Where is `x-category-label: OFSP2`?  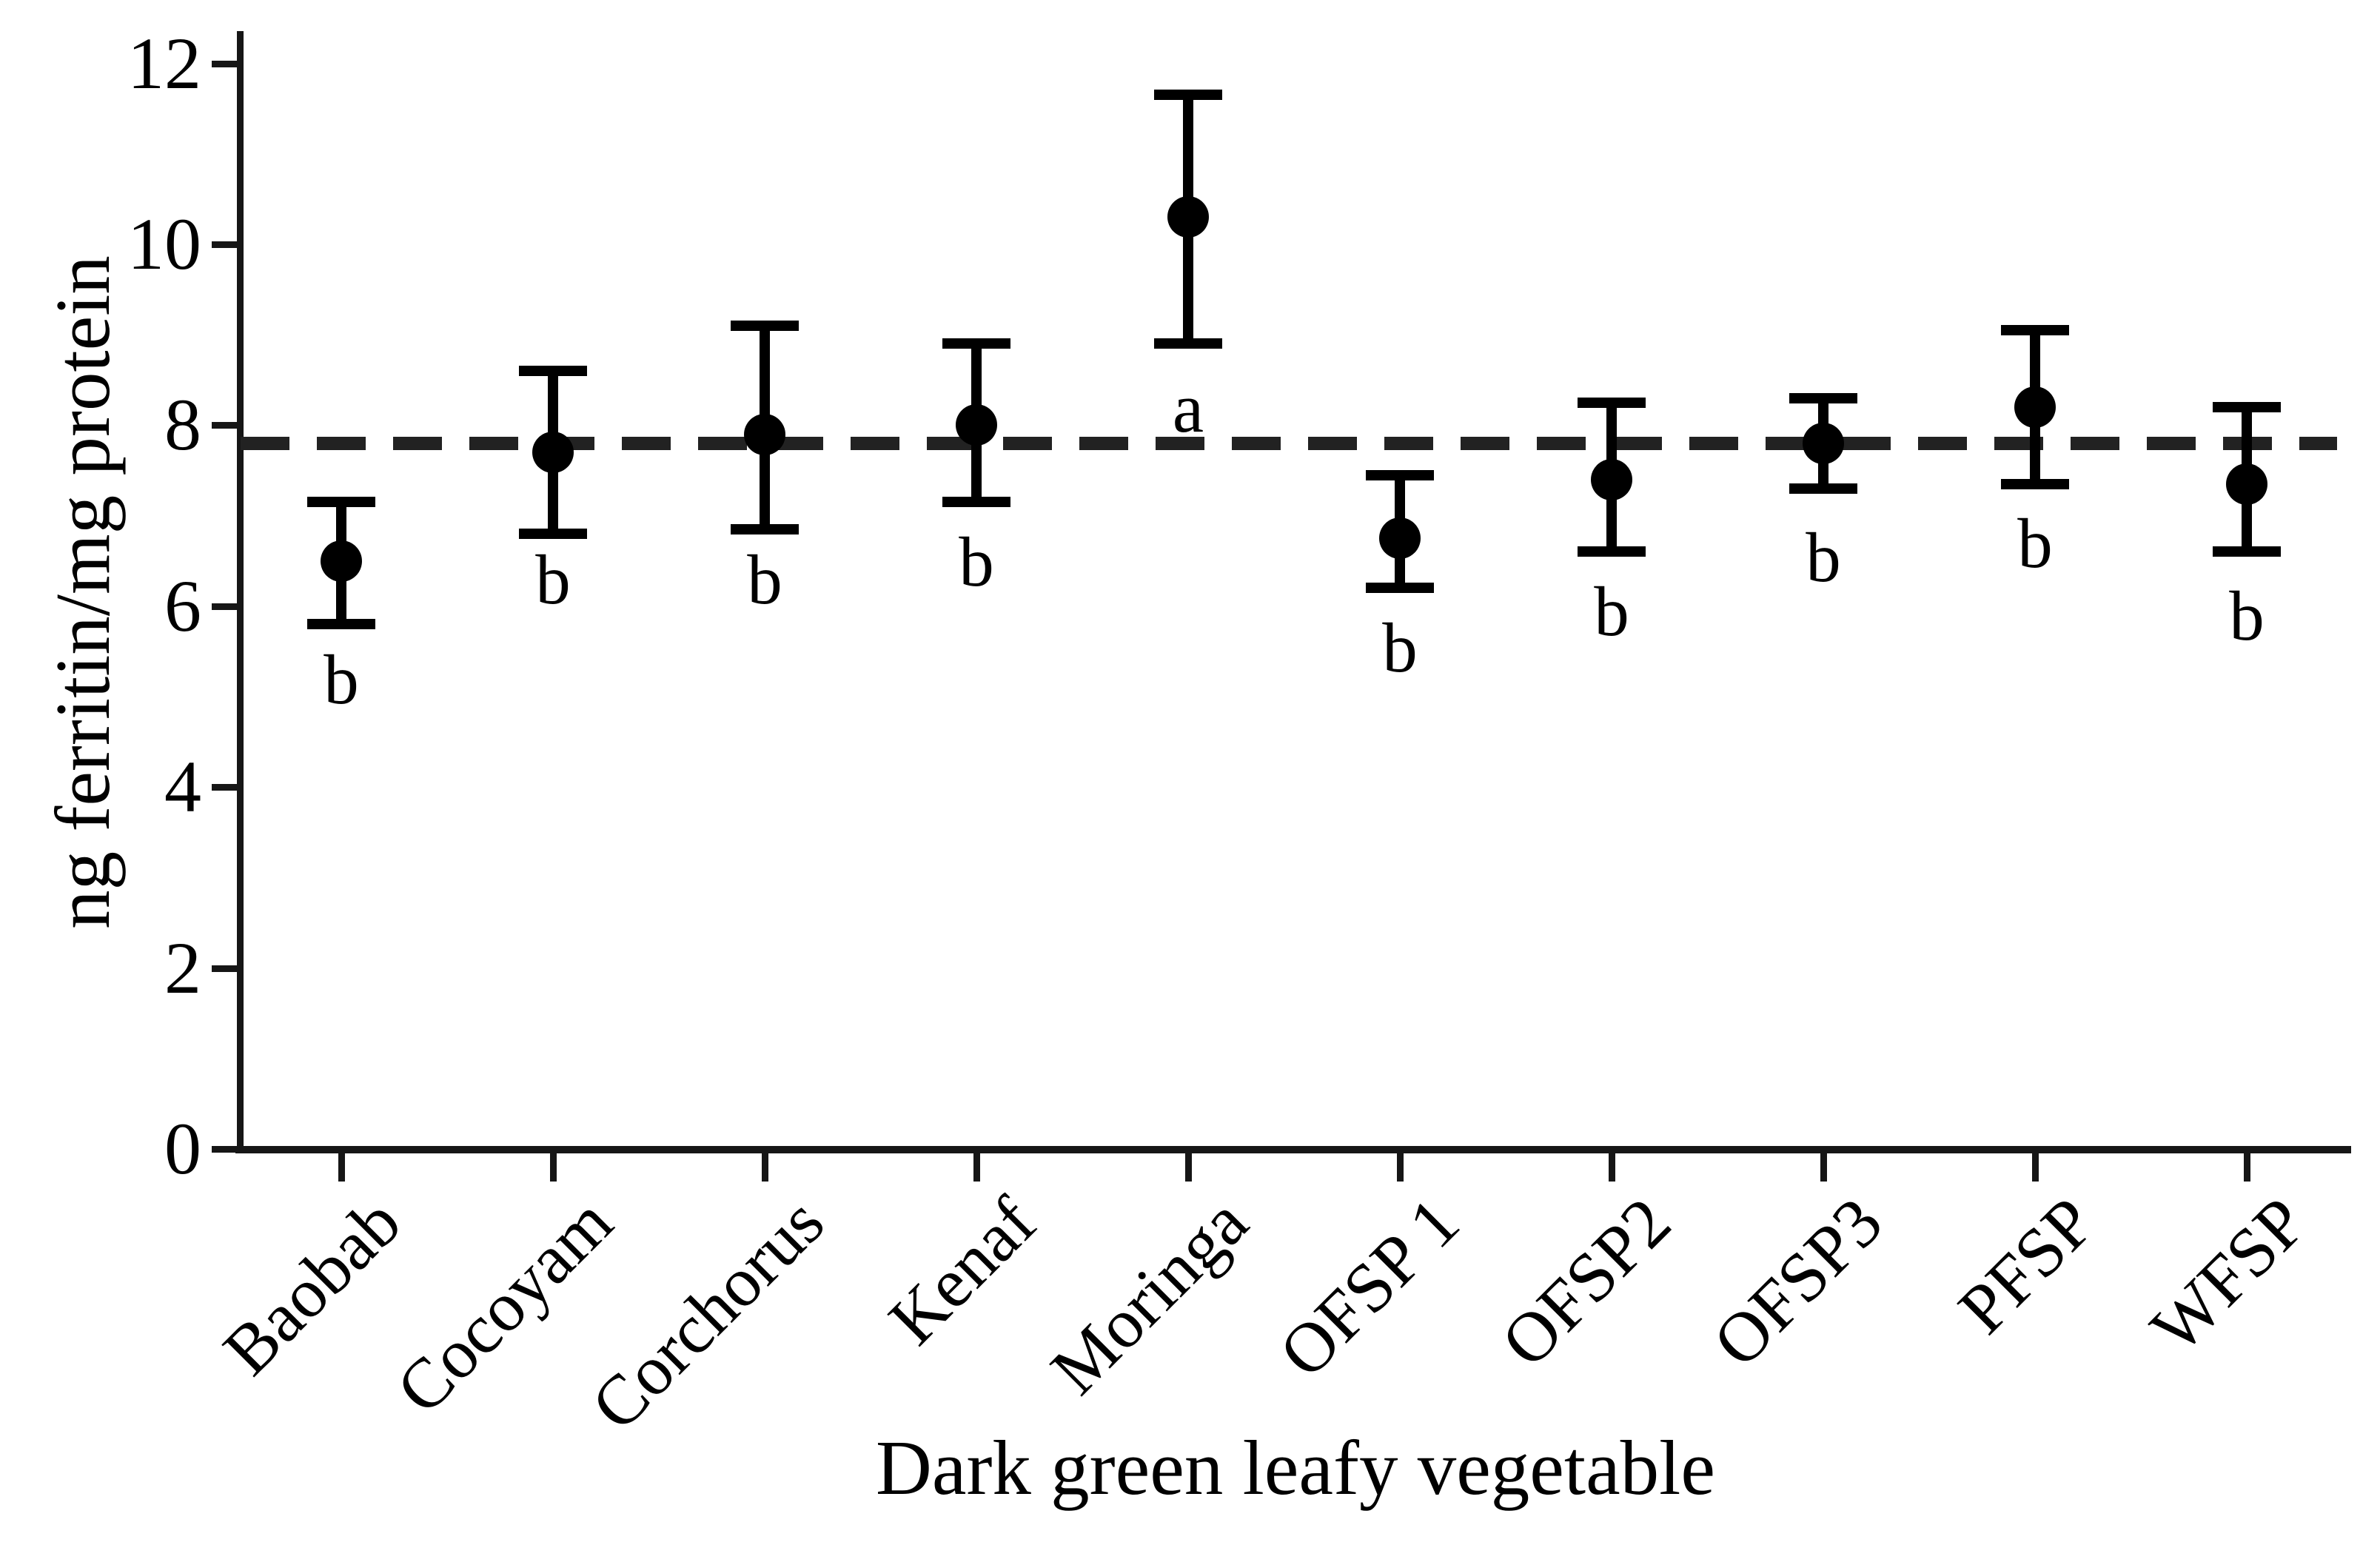 x-category-label: OFSP2 is located at coordinates (1586, 1282).